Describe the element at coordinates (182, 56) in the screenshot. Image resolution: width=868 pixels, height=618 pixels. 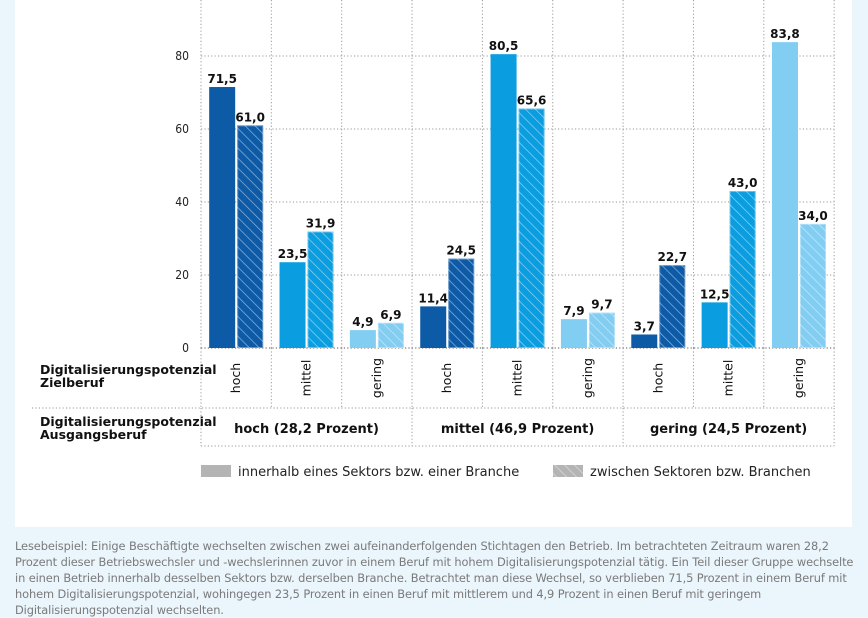
I see `y-tick-label: 80` at that location.